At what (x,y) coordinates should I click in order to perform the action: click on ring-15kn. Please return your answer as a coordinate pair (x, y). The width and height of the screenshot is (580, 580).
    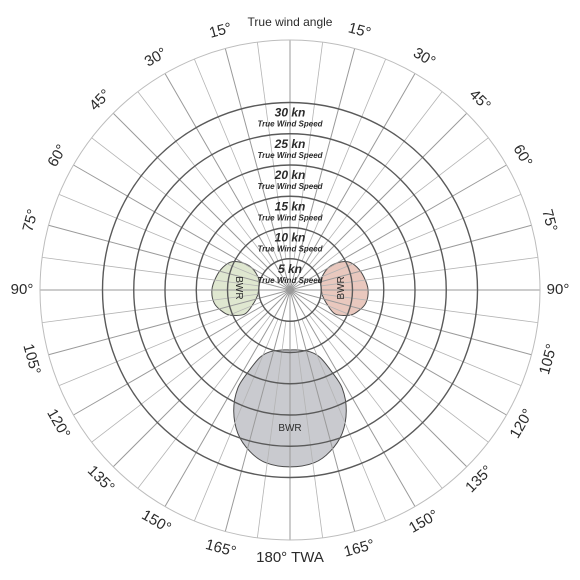
    Looking at the image, I should click on (290, 290).